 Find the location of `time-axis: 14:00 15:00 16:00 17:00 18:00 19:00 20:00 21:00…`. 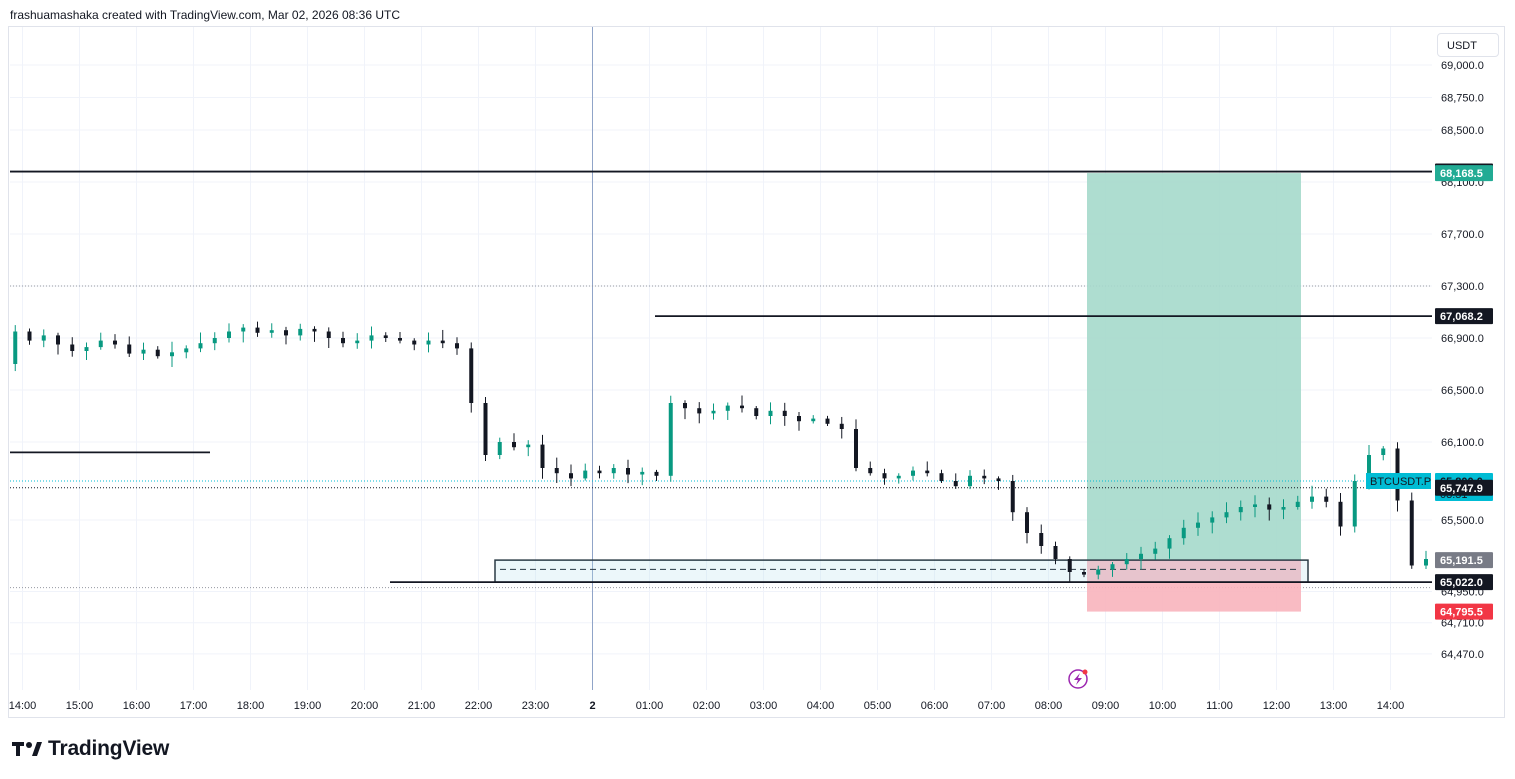

time-axis: 14:00 15:00 16:00 17:00 18:00 19:00 20:00 21:00… is located at coordinates (707, 706).